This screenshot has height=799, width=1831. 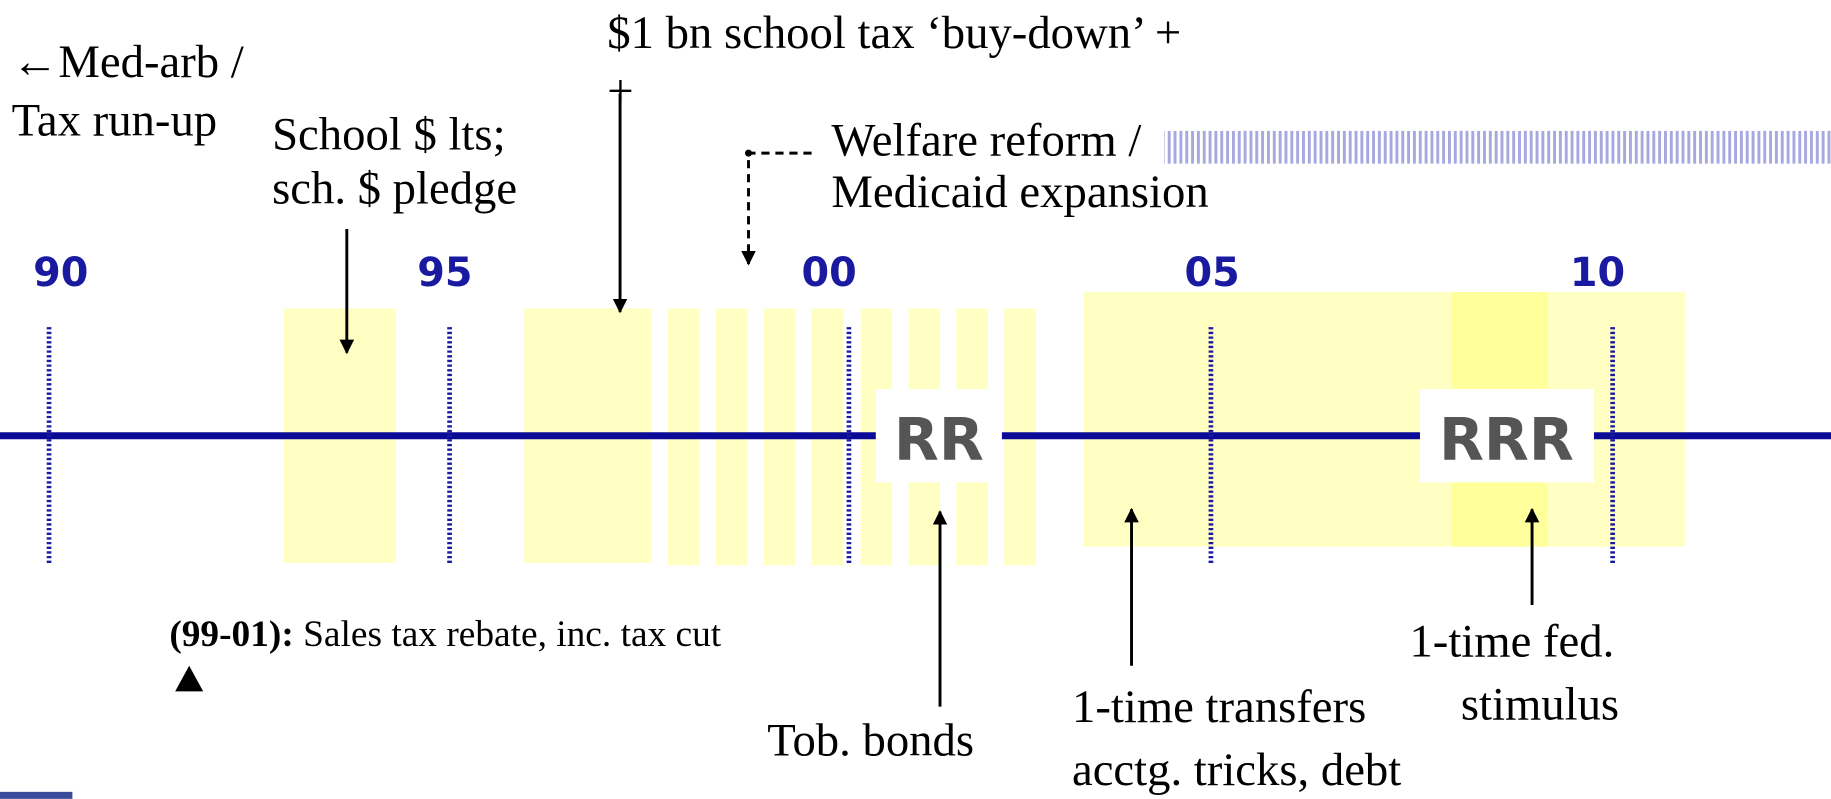 I want to click on band, so click(x=1384, y=419).